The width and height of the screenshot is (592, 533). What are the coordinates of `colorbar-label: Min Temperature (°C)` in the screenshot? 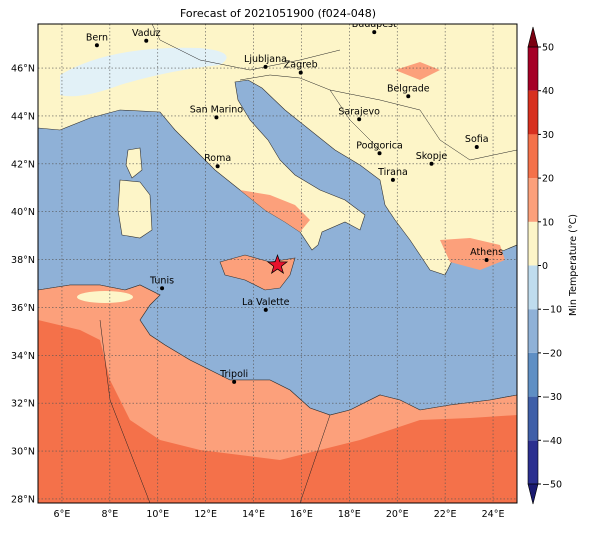 It's located at (573, 265).